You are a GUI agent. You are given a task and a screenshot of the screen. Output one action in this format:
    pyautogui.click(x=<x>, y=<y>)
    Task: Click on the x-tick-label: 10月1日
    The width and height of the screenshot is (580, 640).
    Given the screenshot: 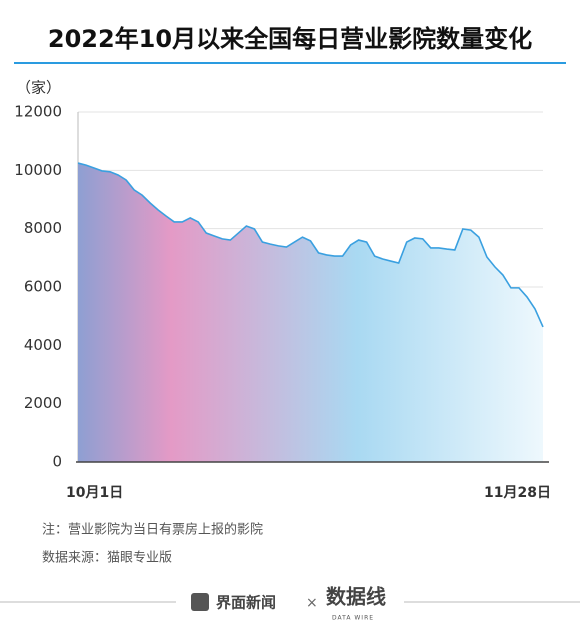 What is the action you would take?
    pyautogui.click(x=94, y=493)
    